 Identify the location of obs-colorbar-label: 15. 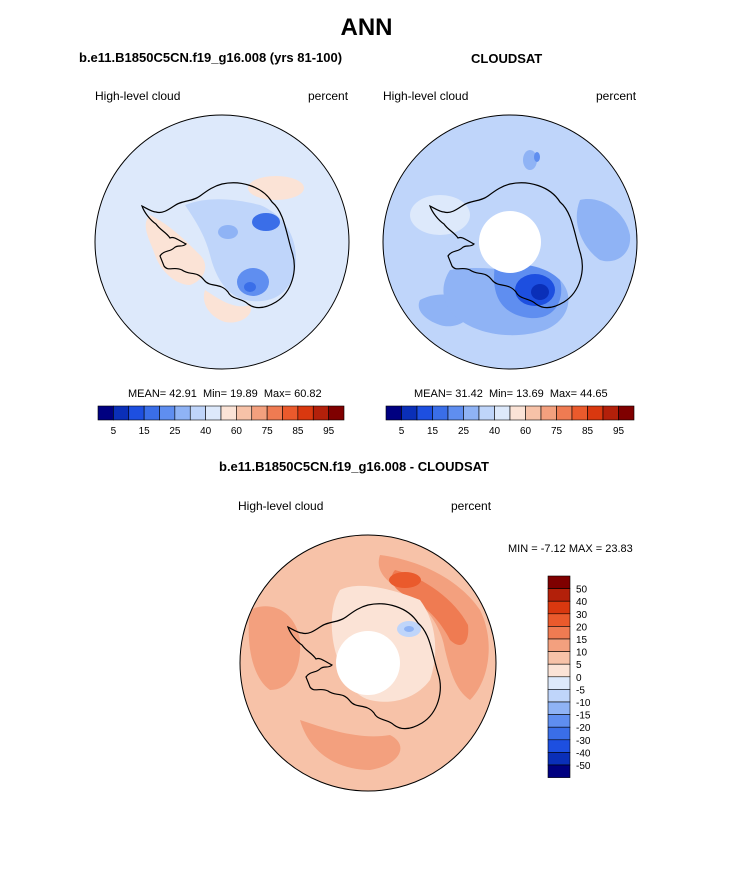
(433, 431).